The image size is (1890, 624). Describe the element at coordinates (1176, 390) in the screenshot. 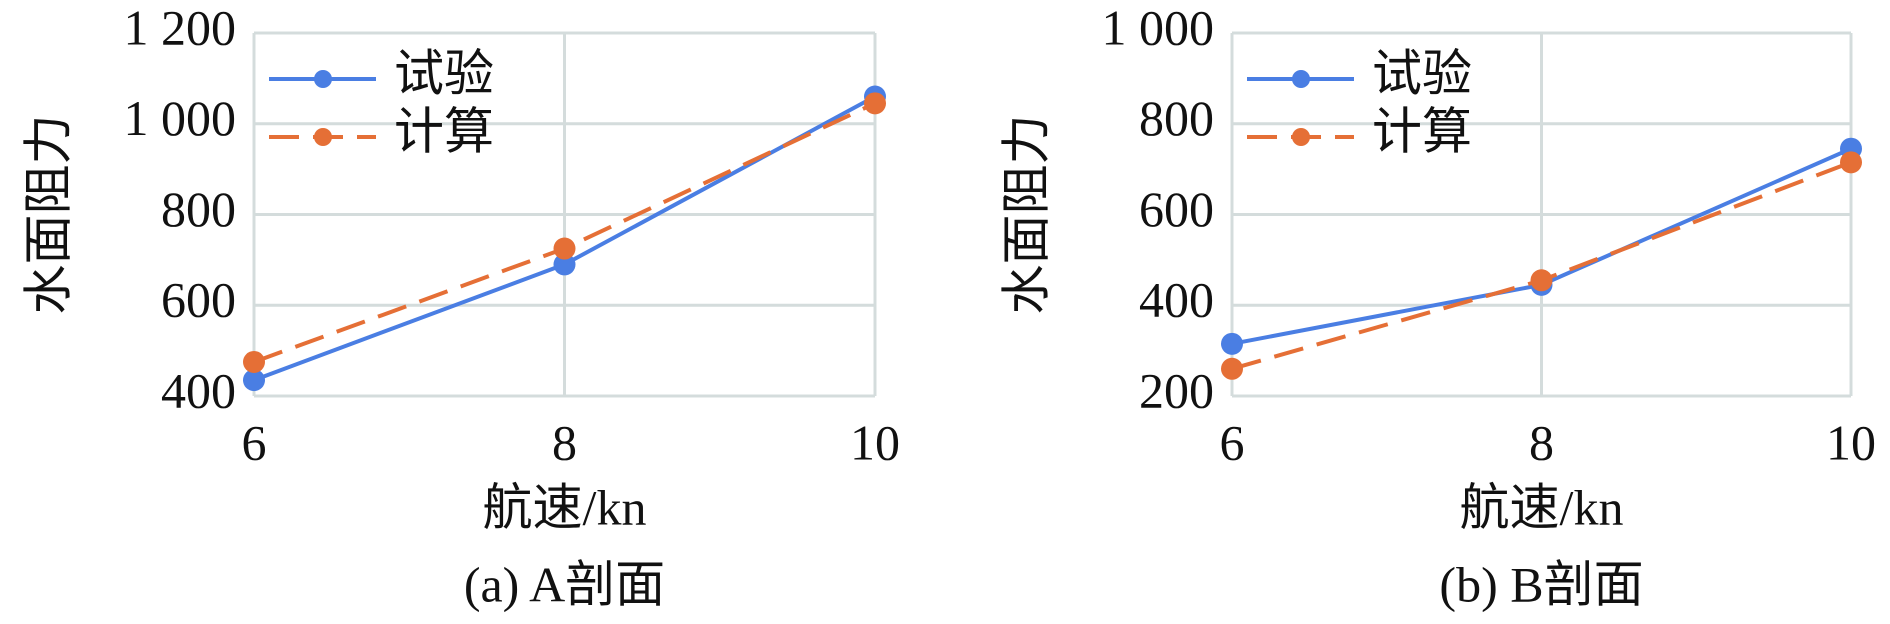

I see `y-tick-label: 200` at that location.